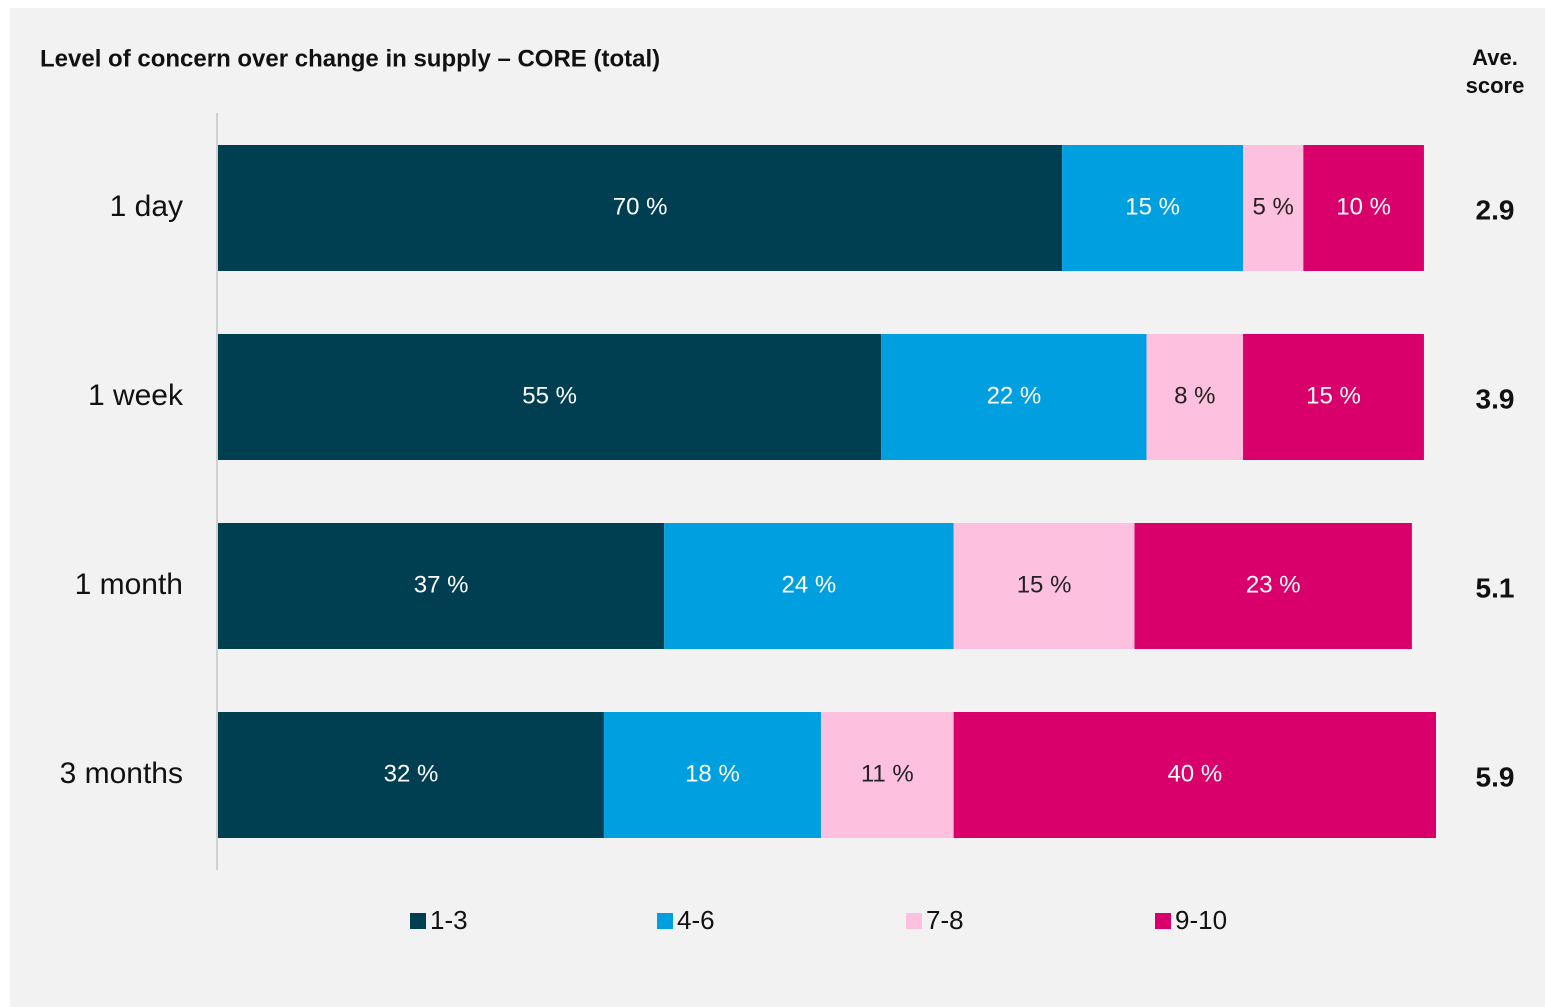  What do you see at coordinates (1201, 920) in the screenshot?
I see `legend-label: 9-10` at bounding box center [1201, 920].